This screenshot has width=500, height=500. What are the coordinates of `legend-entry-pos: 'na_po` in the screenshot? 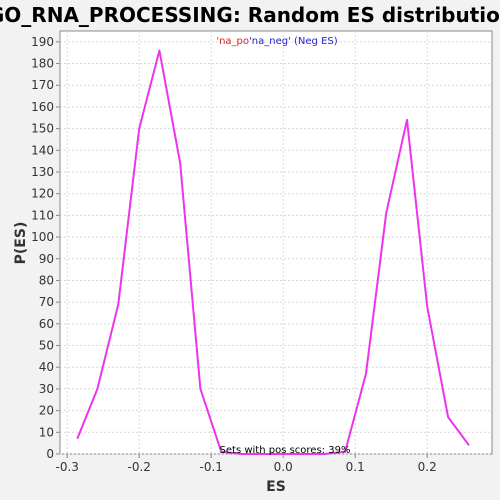 It's located at (232, 41).